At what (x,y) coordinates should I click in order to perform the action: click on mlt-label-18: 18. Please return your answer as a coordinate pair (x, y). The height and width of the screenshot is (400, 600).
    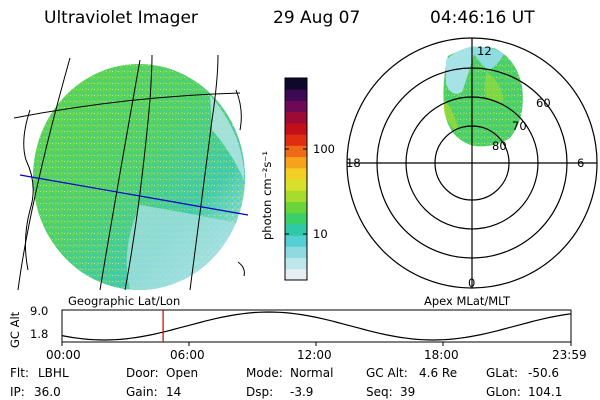
    Looking at the image, I should click on (353, 163).